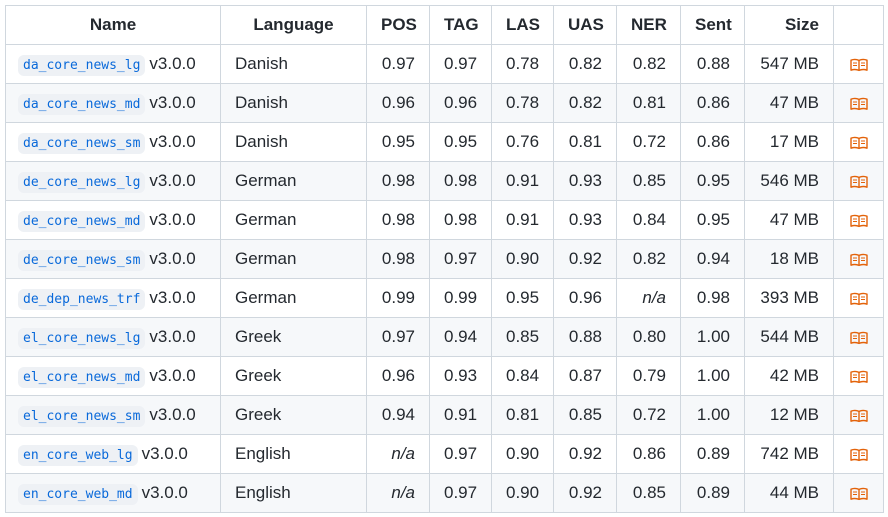 The image size is (888, 517). What do you see at coordinates (648, 493) in the screenshot?
I see `ner-cell: 0.85` at bounding box center [648, 493].